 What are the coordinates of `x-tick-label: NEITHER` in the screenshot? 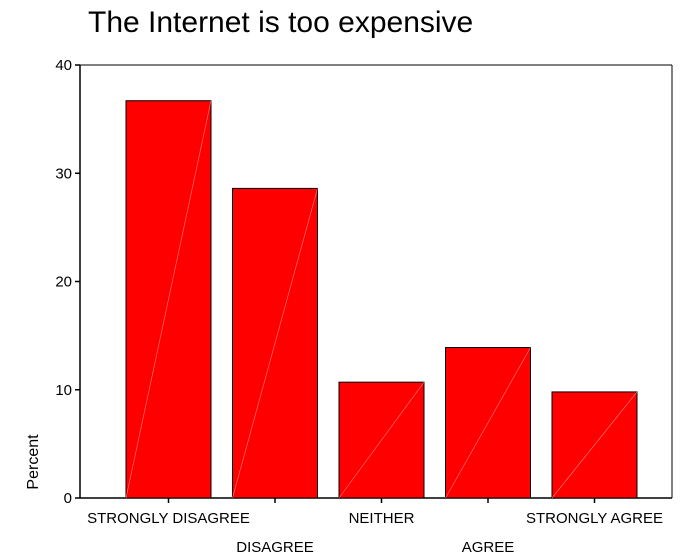 It's located at (382, 518).